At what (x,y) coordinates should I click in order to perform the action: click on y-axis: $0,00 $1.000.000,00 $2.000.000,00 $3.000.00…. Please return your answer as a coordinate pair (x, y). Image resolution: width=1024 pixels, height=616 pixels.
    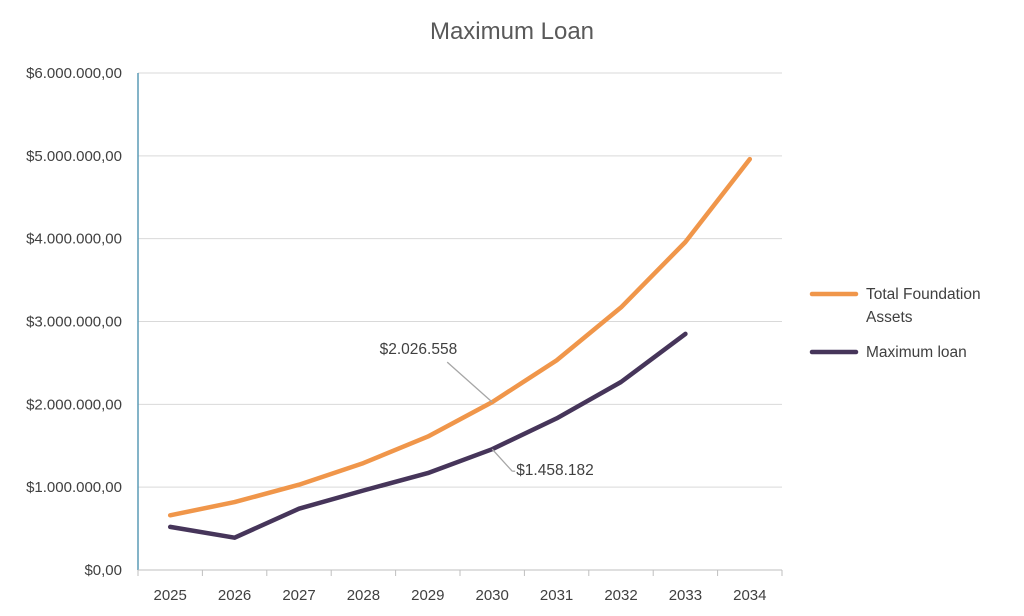
    Looking at the image, I should click on (82, 322).